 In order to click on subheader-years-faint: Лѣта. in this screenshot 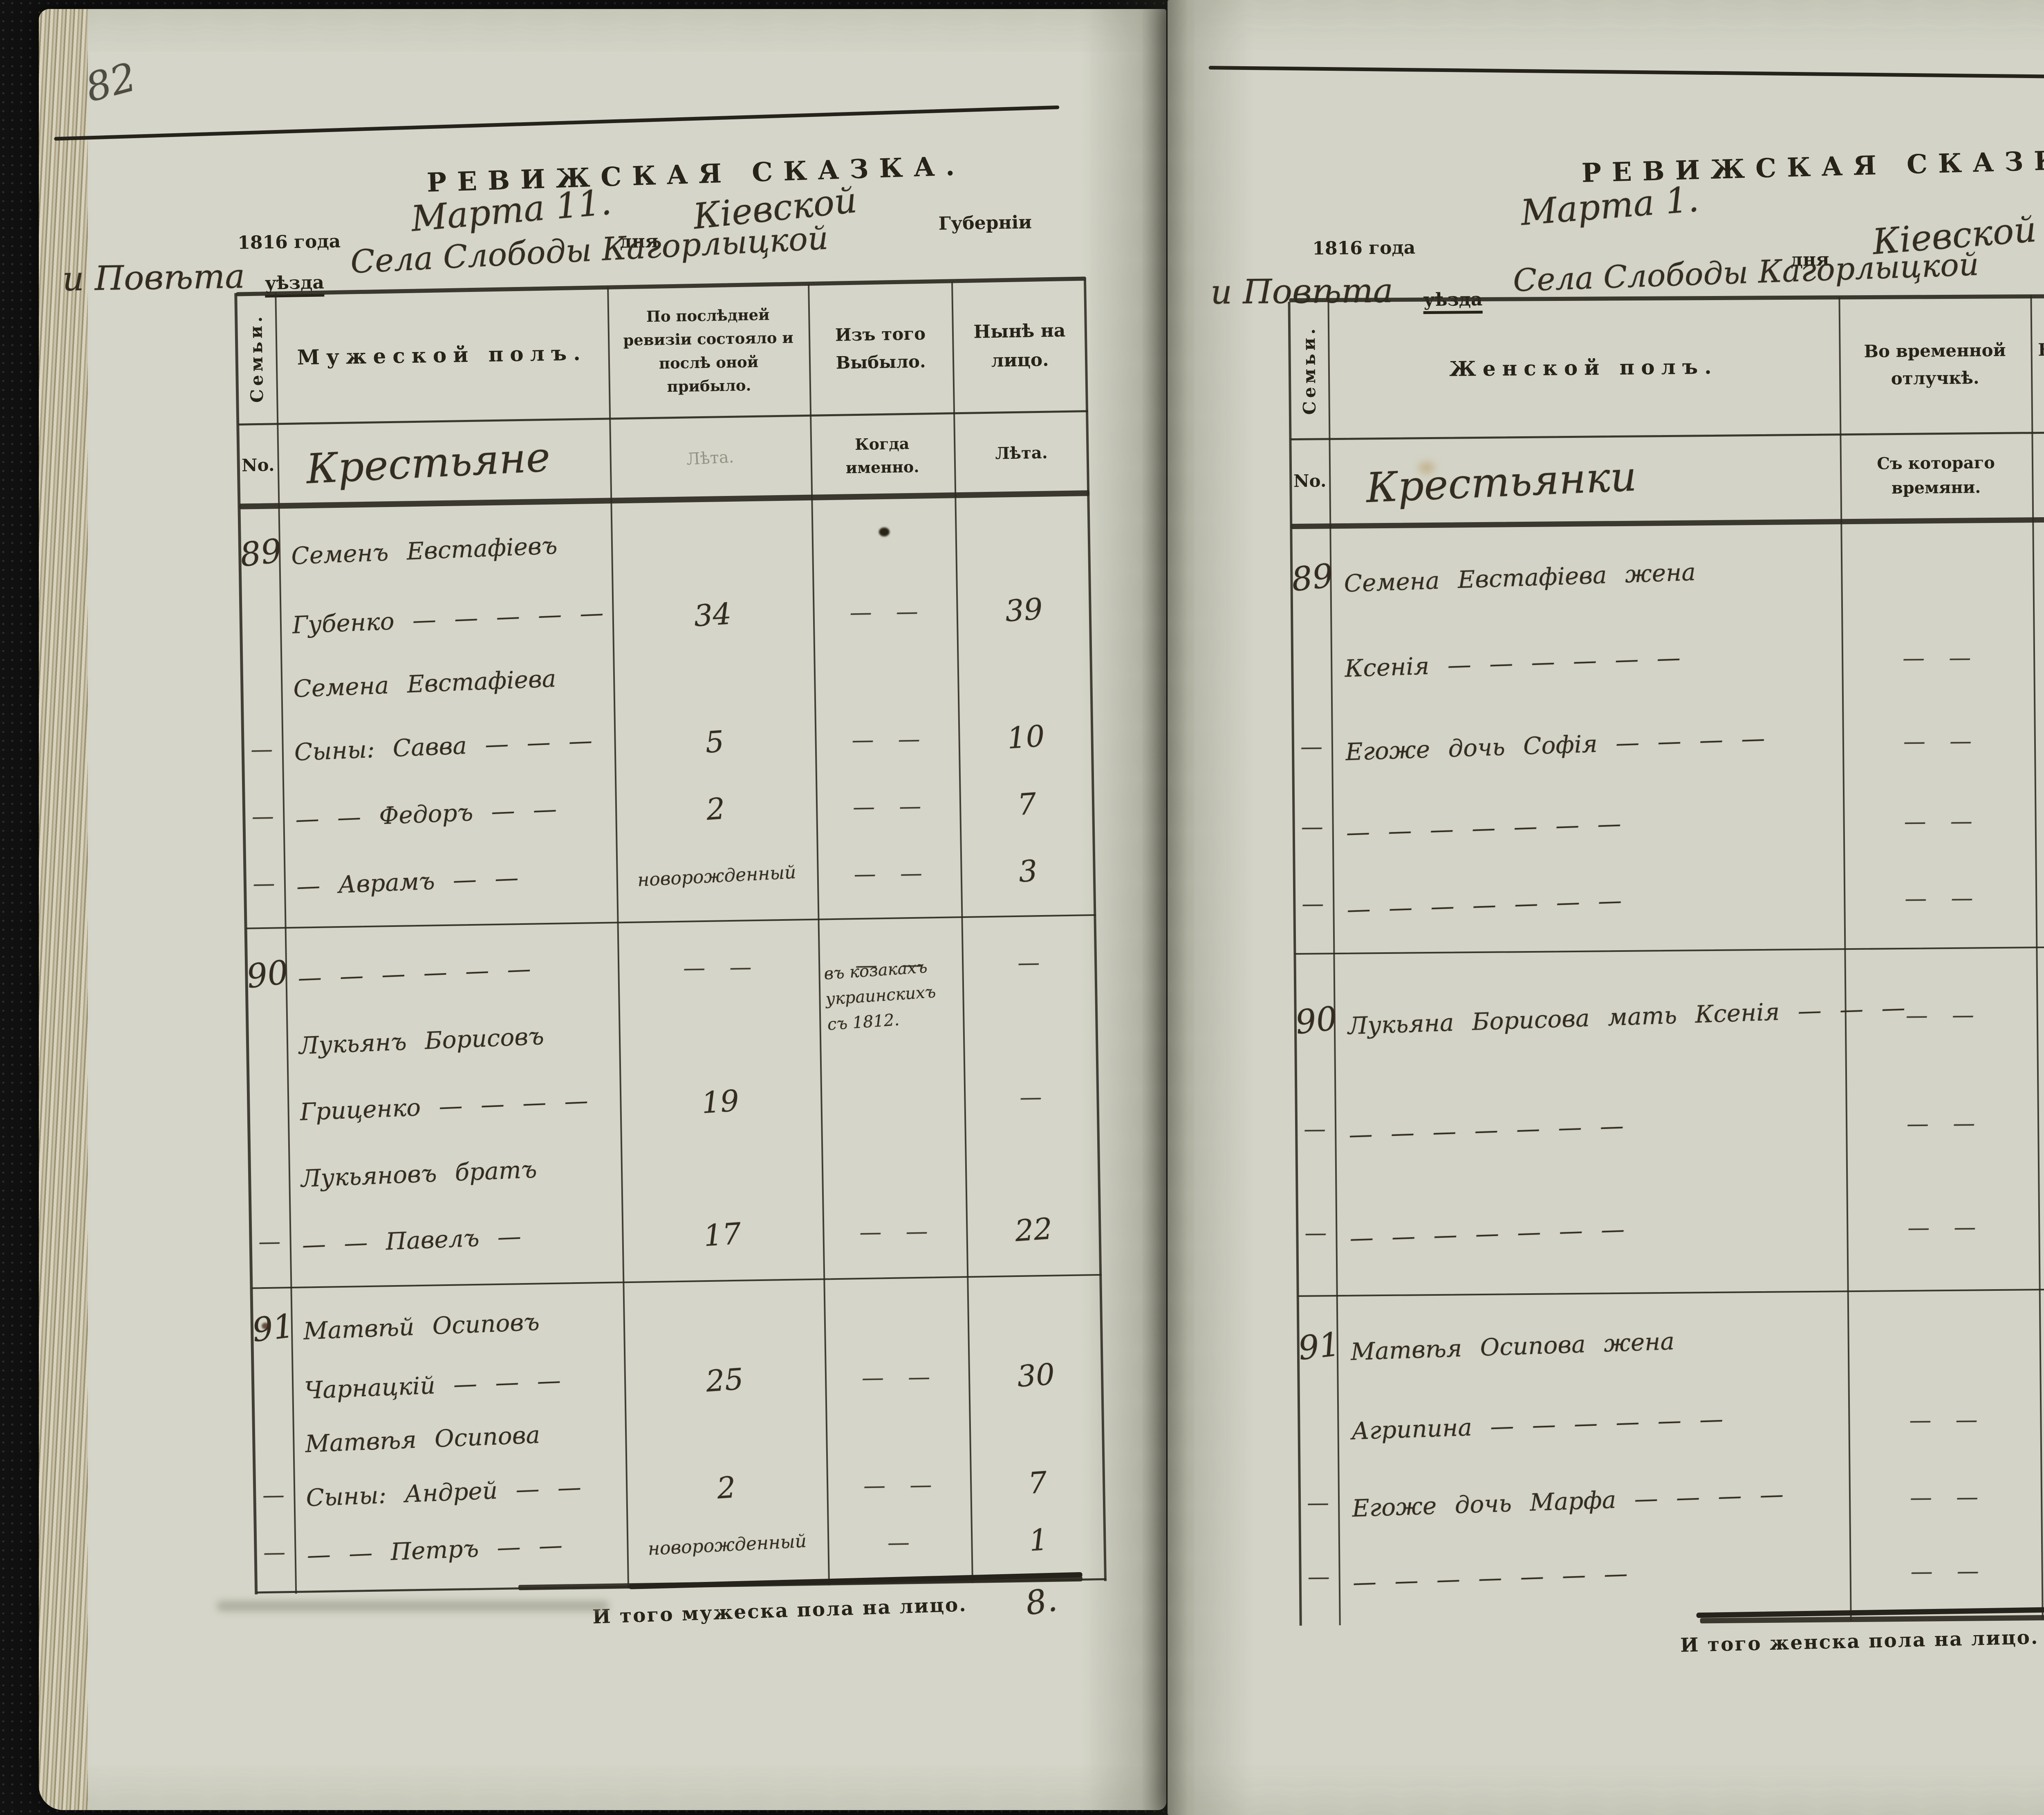, I will do `click(710, 458)`.